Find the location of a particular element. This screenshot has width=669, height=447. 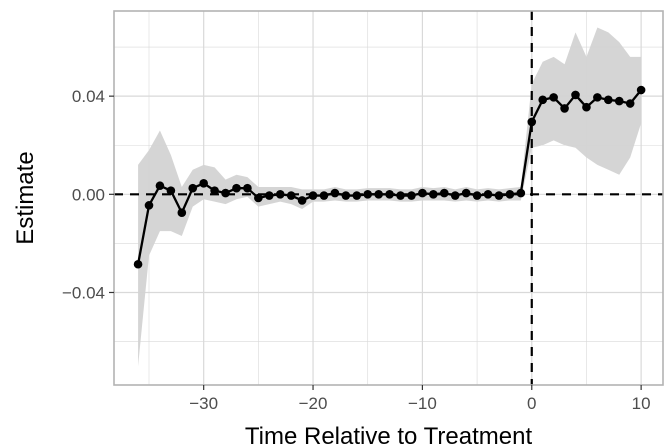

x-tick-label: −20 is located at coordinates (313, 403).